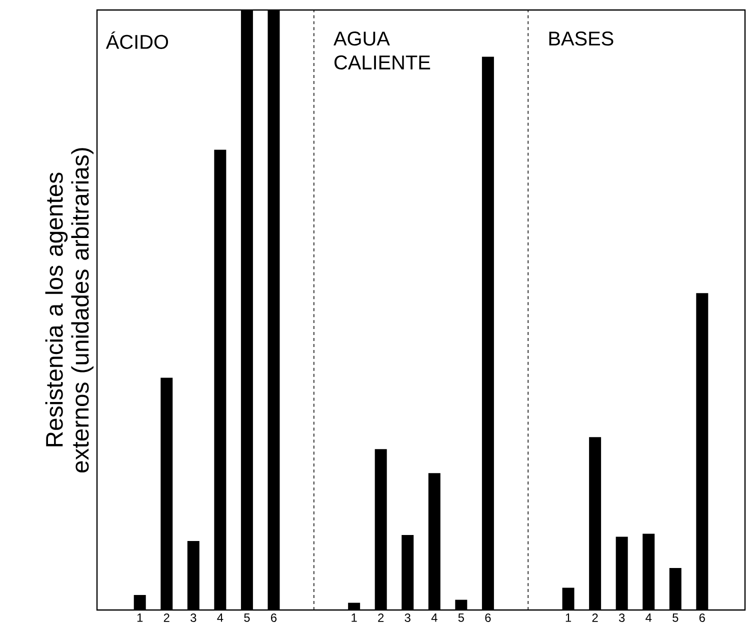  I want to click on annotation: BASES, so click(581, 39).